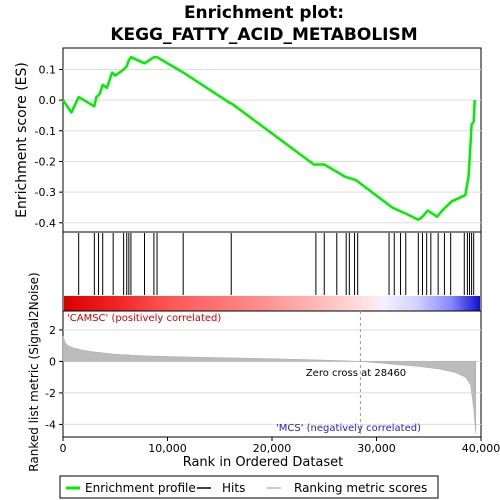  I want to click on negative-label: 'MCS' (negatively correlated), so click(348, 428).